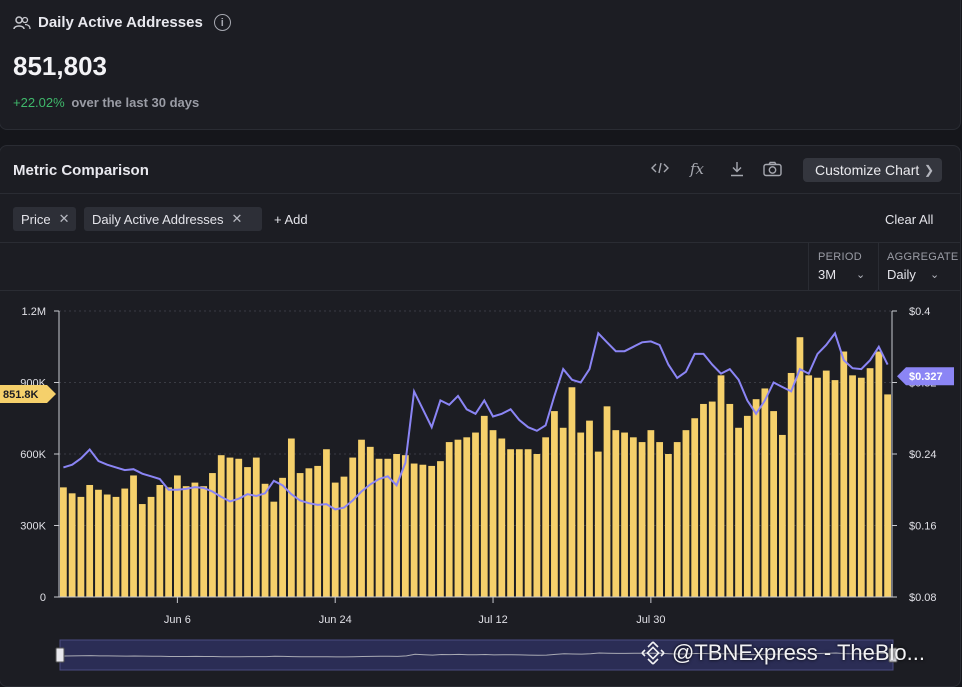 Image resolution: width=962 pixels, height=687 pixels. What do you see at coordinates (291, 219) in the screenshot?
I see `add-metric-button: + Add` at bounding box center [291, 219].